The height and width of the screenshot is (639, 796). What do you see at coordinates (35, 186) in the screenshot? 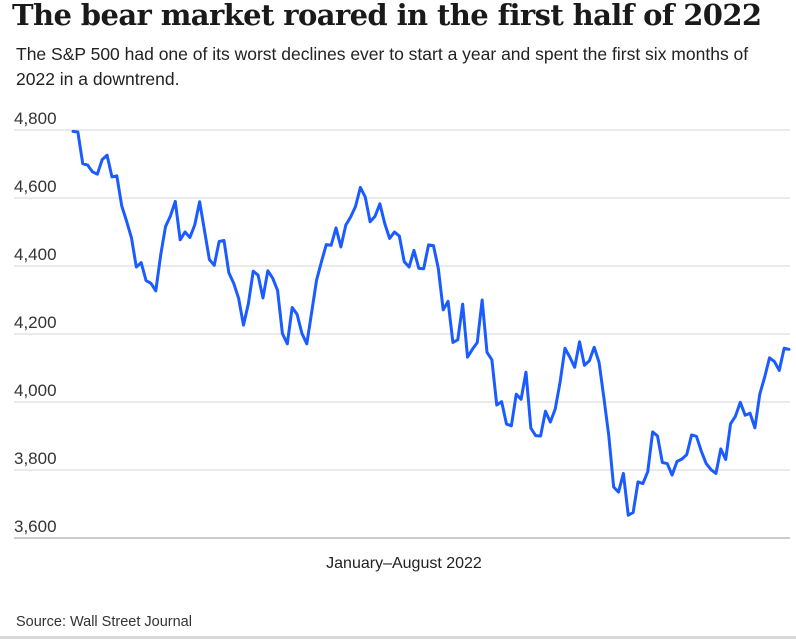
I see `y-tick-label: 4,600` at bounding box center [35, 186].